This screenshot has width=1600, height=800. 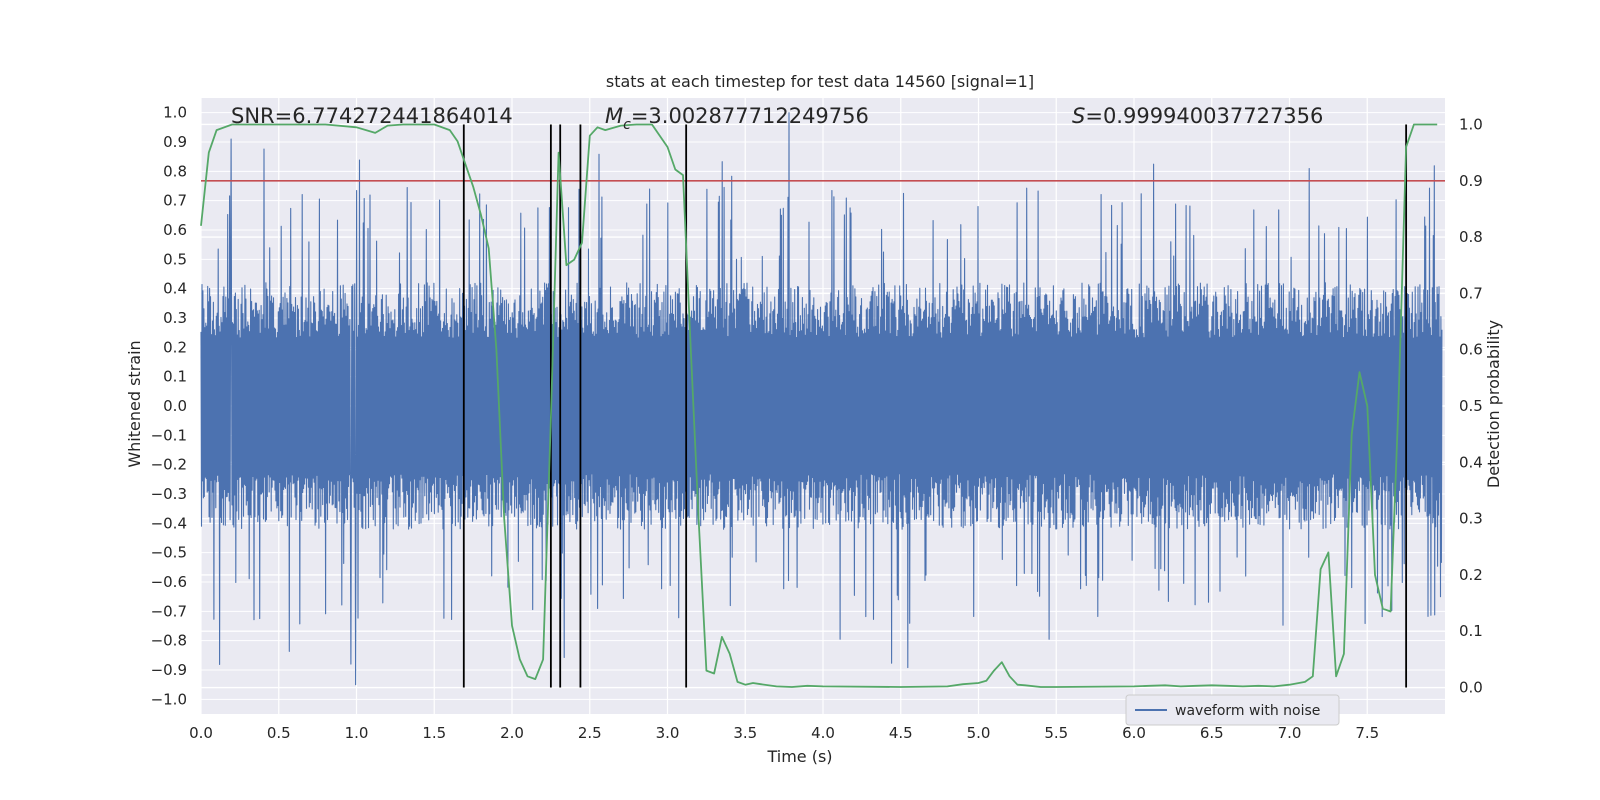 I want to click on left-y-tick-label: 0.4, so click(x=175, y=289).